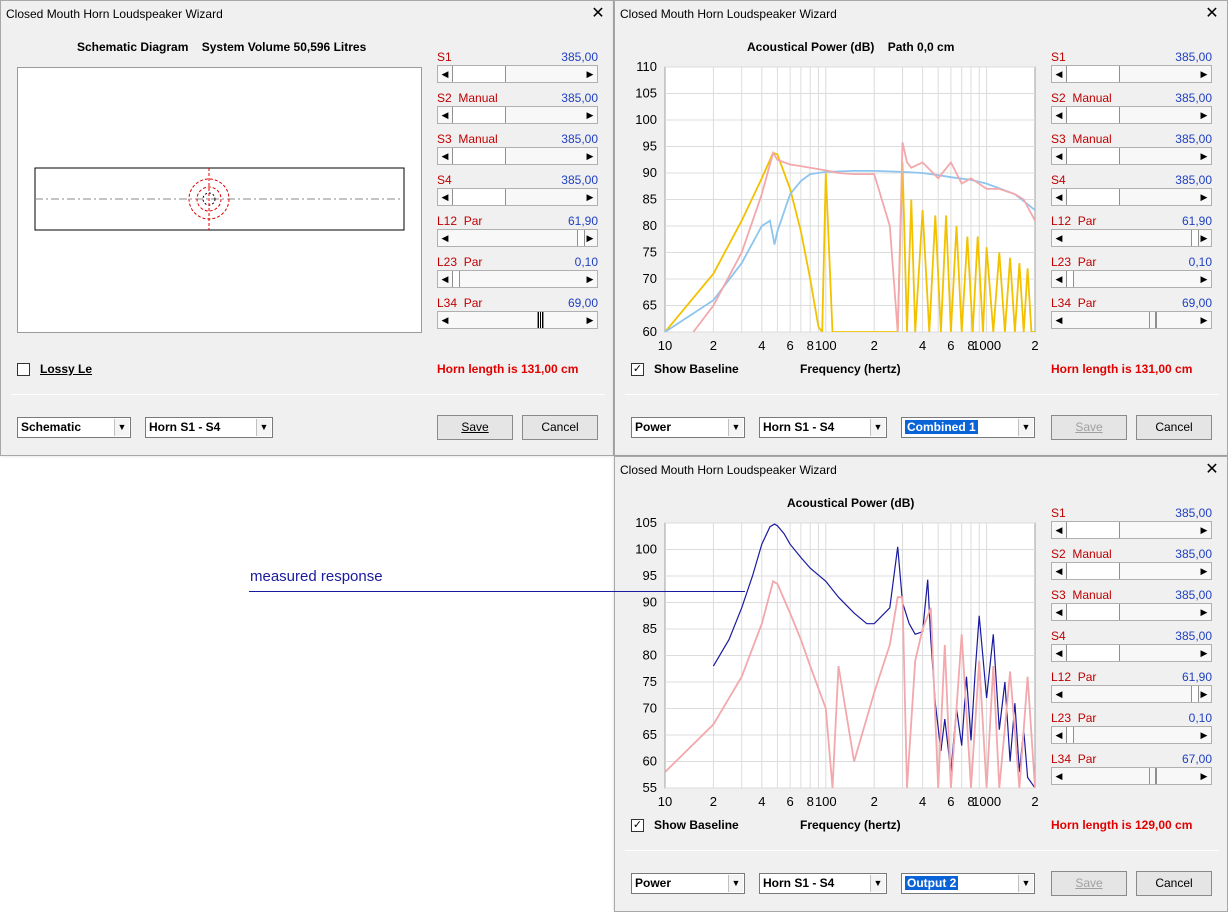 The image size is (1228, 912). Describe the element at coordinates (74, 427) in the screenshot. I see `view-mode-select: Schematic ▼` at that location.